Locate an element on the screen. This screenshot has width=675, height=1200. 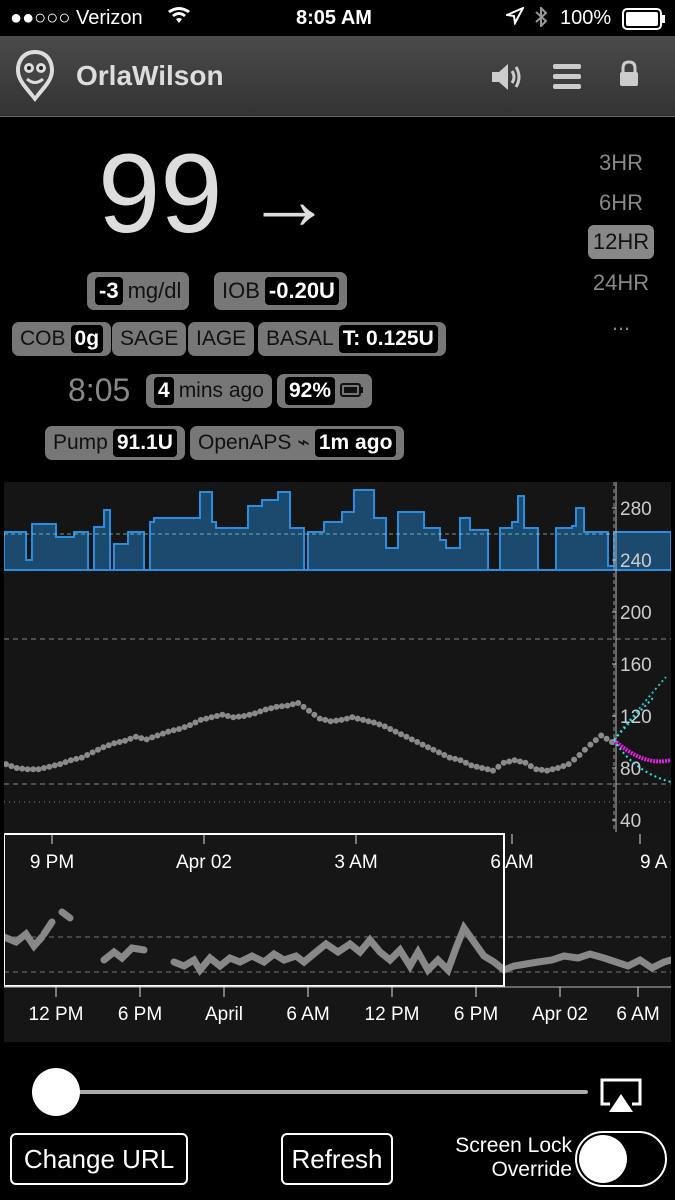
range-6hr: 6HR is located at coordinates (620, 202).